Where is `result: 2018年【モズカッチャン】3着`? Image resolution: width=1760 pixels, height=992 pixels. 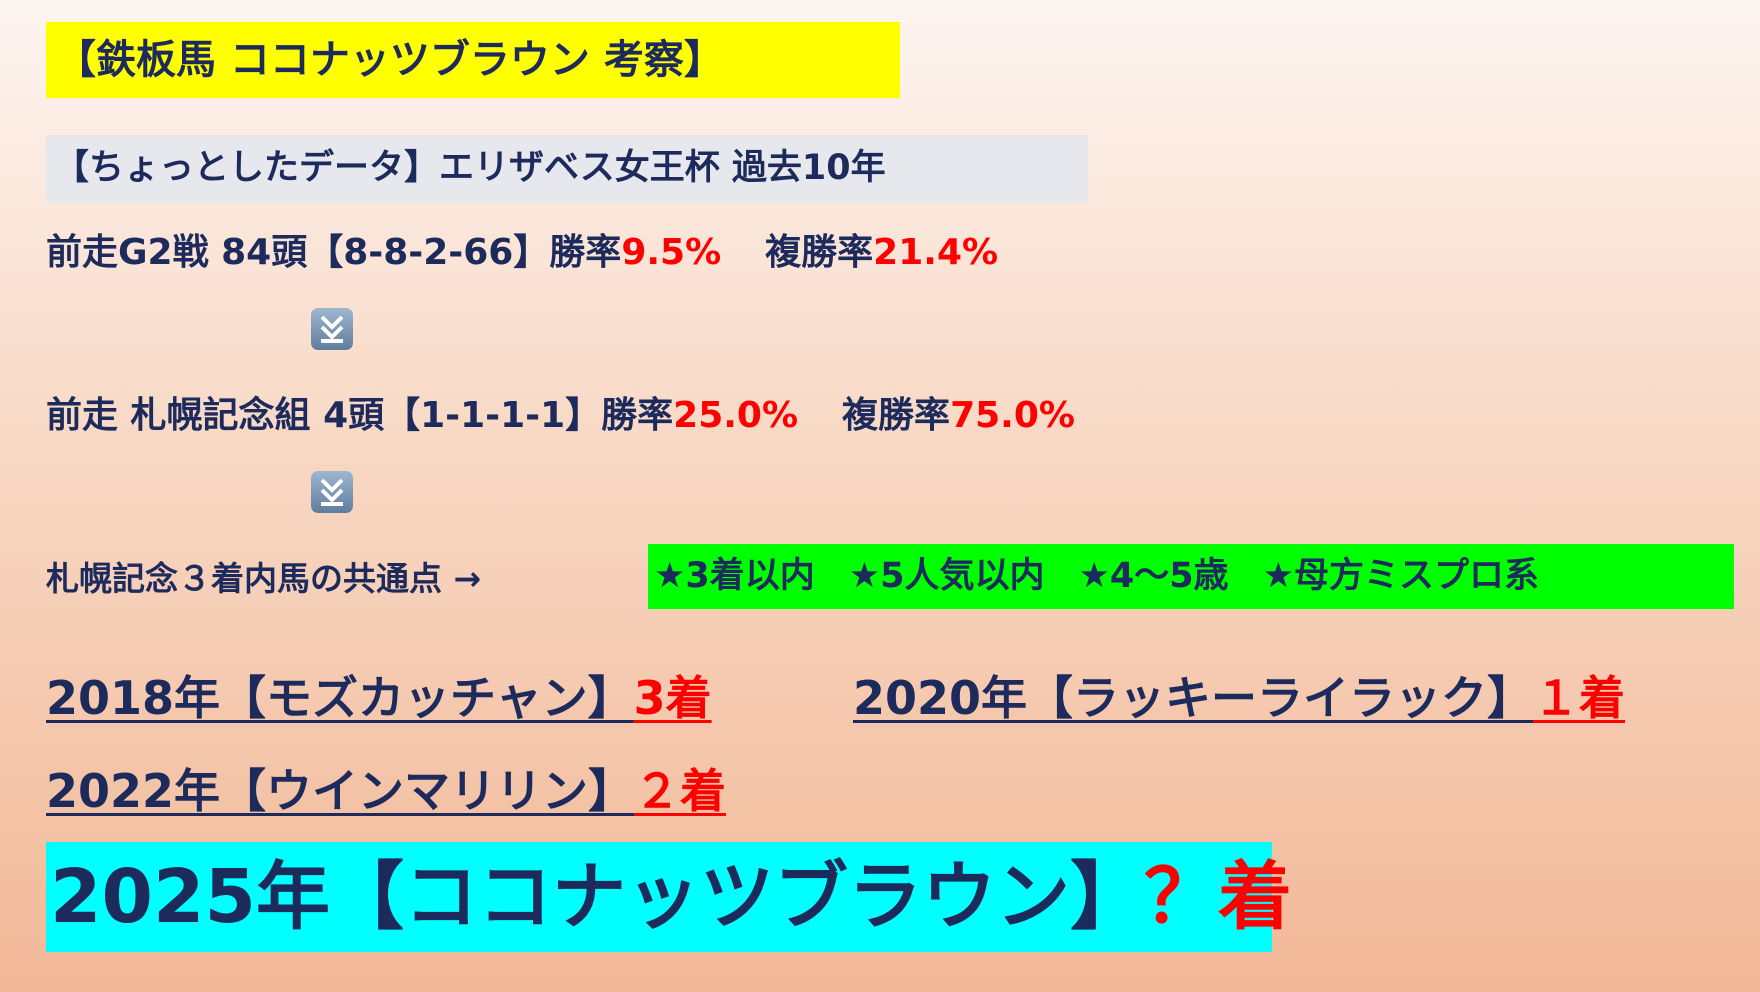 result: 2018年【モズカッチャン】3着 is located at coordinates (379, 698).